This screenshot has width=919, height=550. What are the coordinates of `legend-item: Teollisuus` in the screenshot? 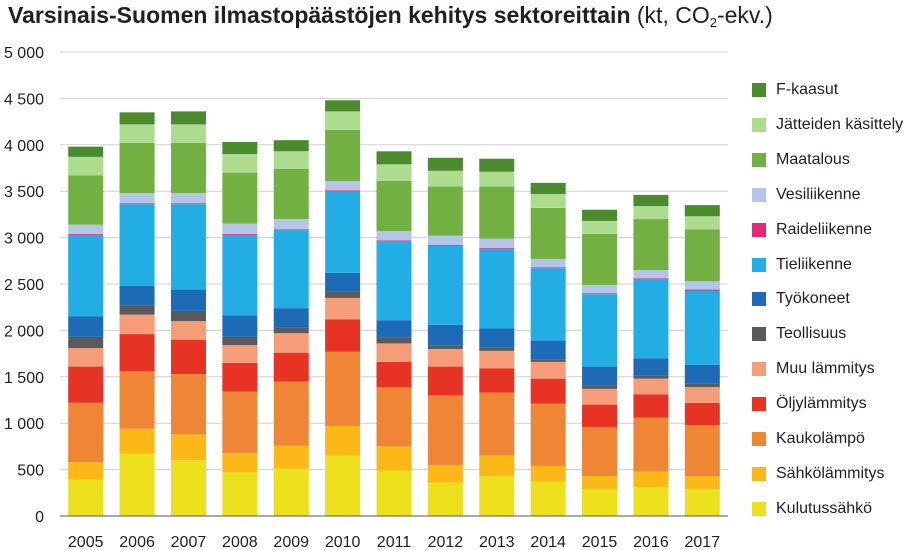 It's located at (799, 334).